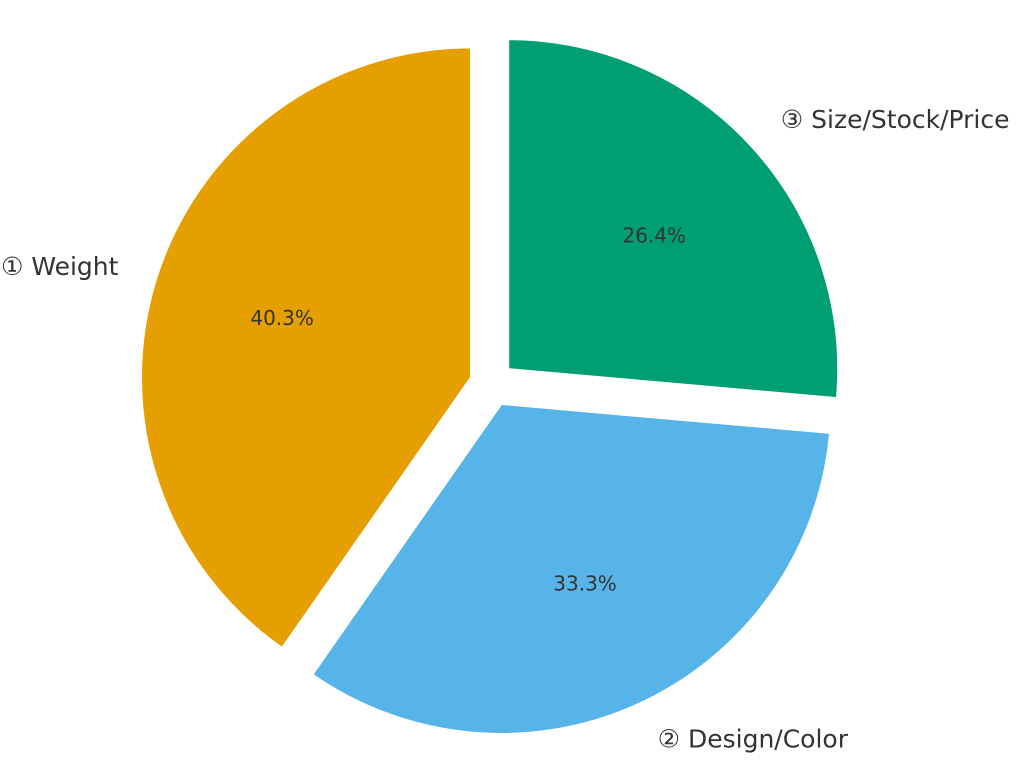 The width and height of the screenshot is (1024, 765). Describe the element at coordinates (654, 235) in the screenshot. I see `slice-percent-label: 26.4%` at that location.